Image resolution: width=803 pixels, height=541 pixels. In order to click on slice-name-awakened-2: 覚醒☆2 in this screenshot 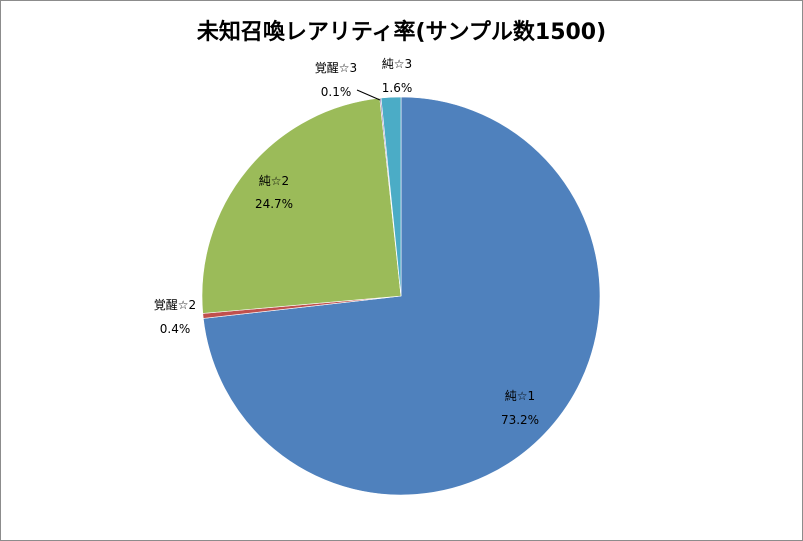, I will do `click(175, 305)`.